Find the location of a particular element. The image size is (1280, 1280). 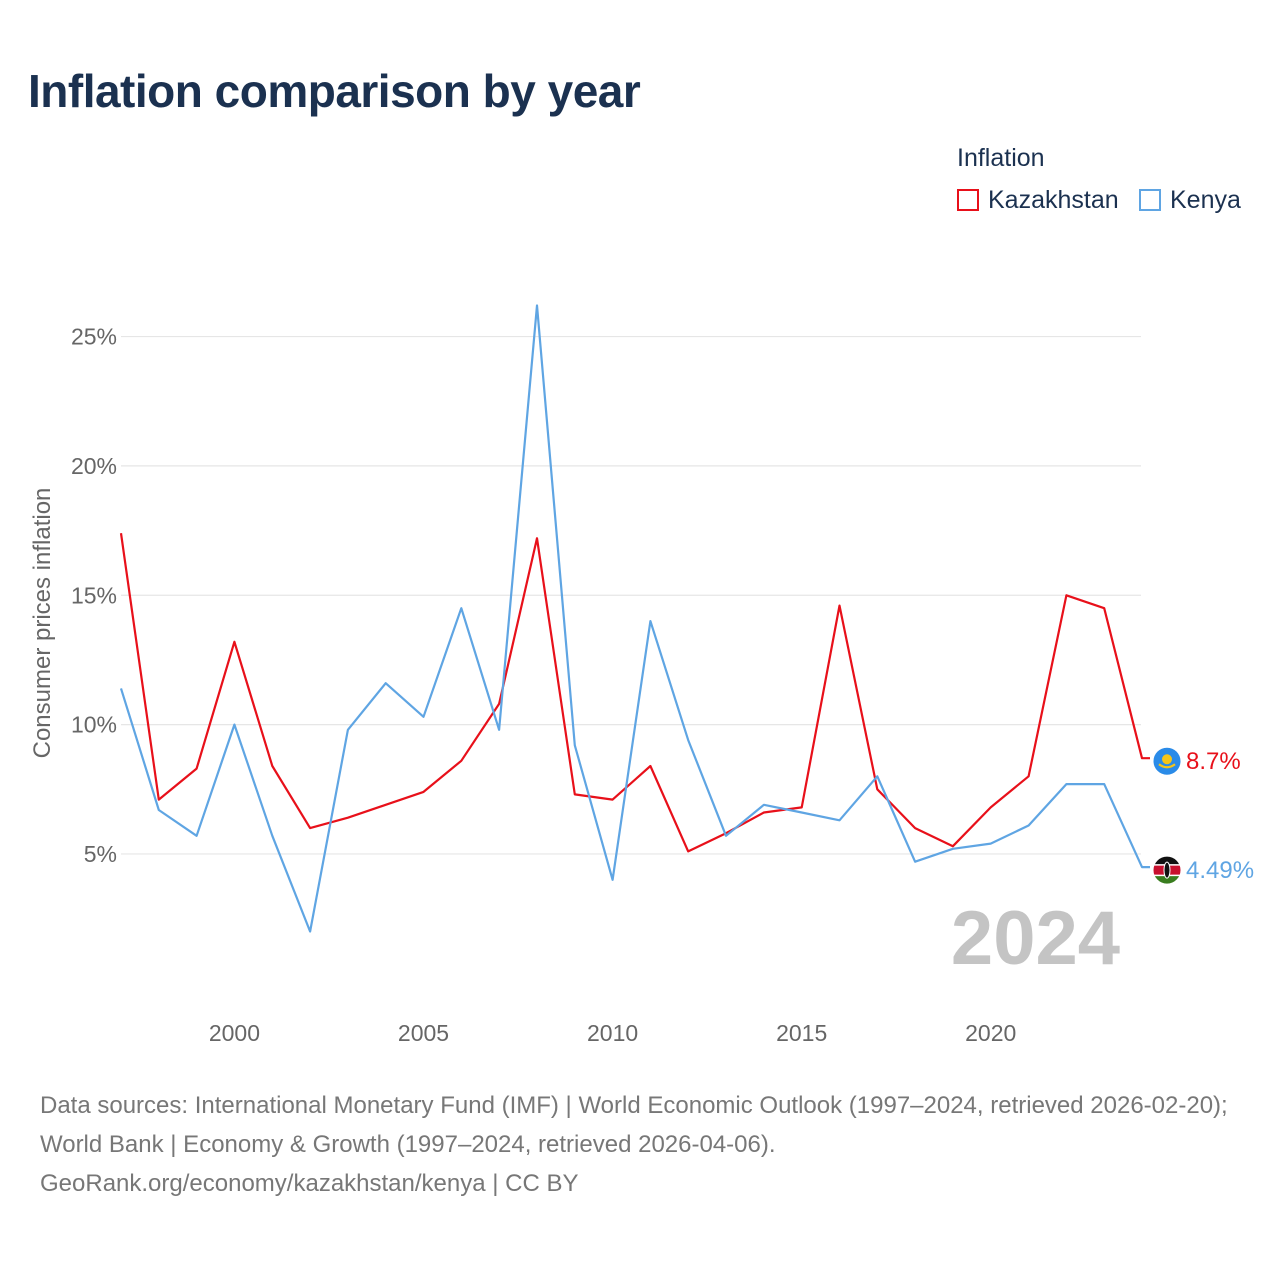

y-tick-labels: 5% 10% 15% 20% 25% is located at coordinates (94, 595).